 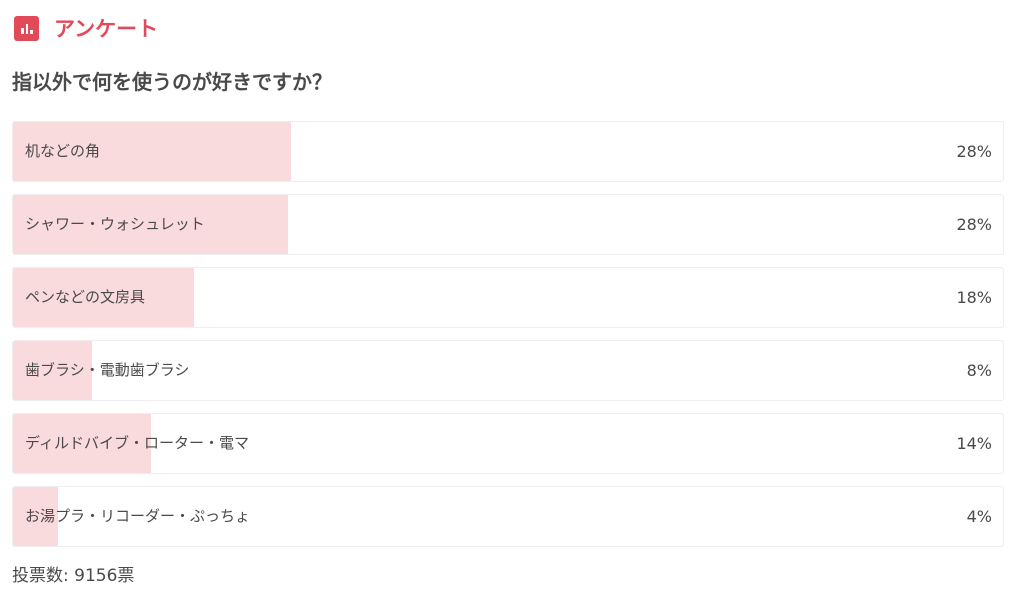 What do you see at coordinates (26, 28) in the screenshot?
I see `bar-chart-icon` at bounding box center [26, 28].